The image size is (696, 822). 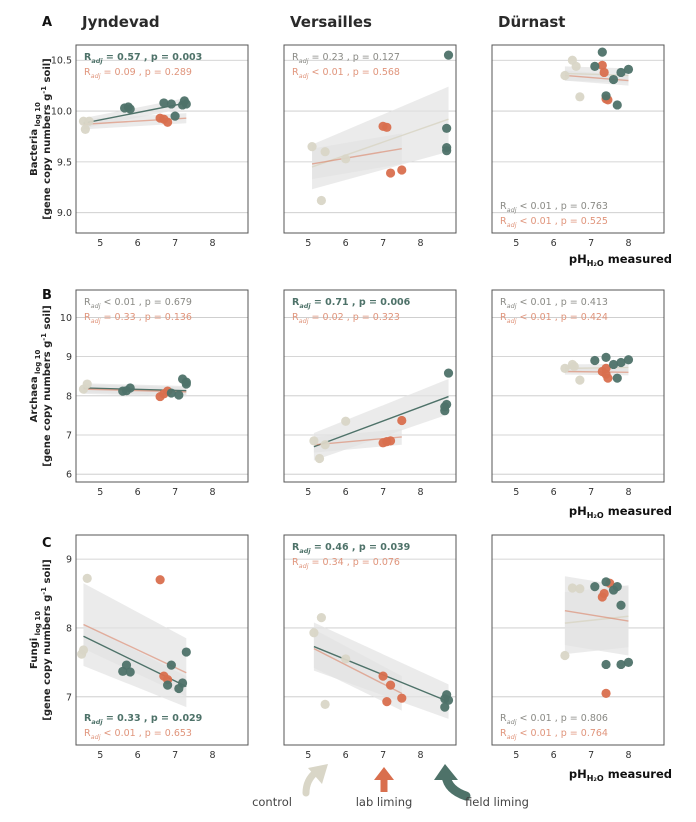 I want to click on stat-text: Radj < 0.01 , p = 0.568, so click(x=346, y=73).